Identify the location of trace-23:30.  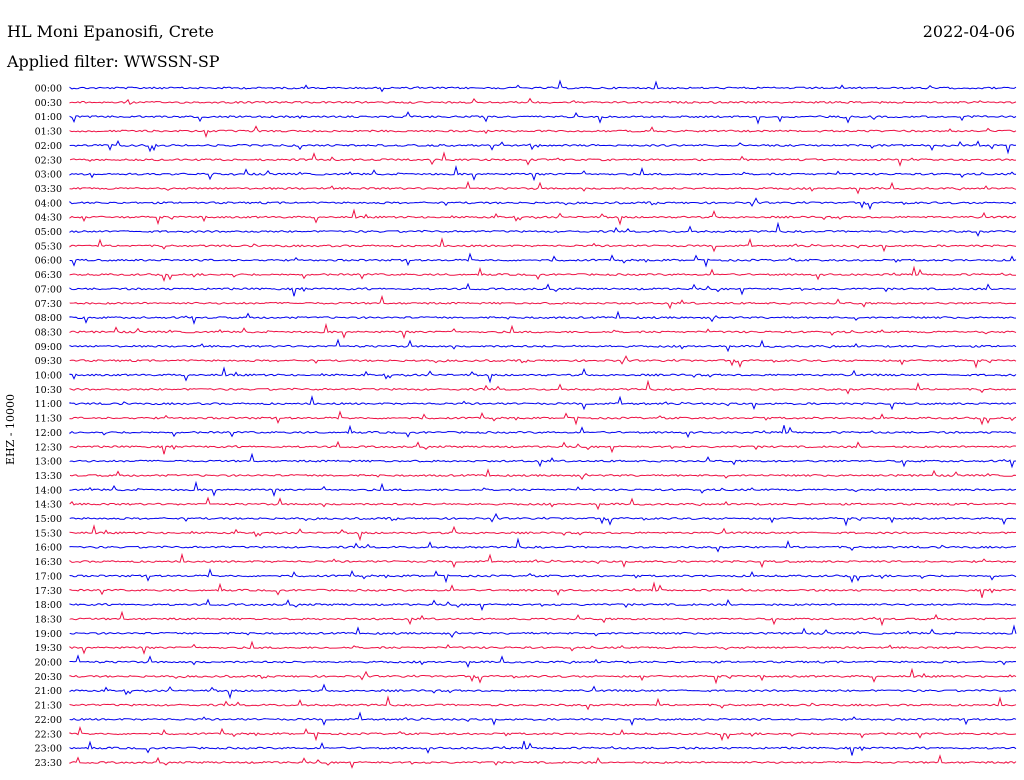
(543, 761).